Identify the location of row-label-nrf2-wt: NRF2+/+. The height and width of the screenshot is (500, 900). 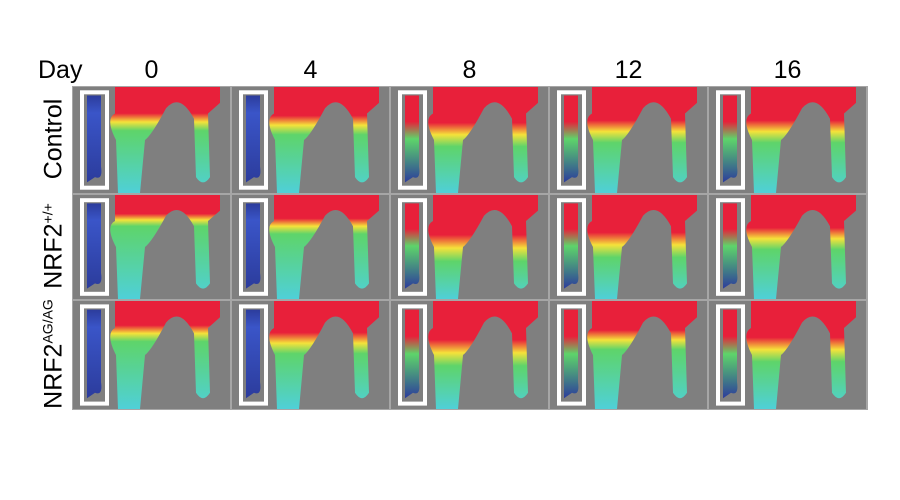
(53, 246).